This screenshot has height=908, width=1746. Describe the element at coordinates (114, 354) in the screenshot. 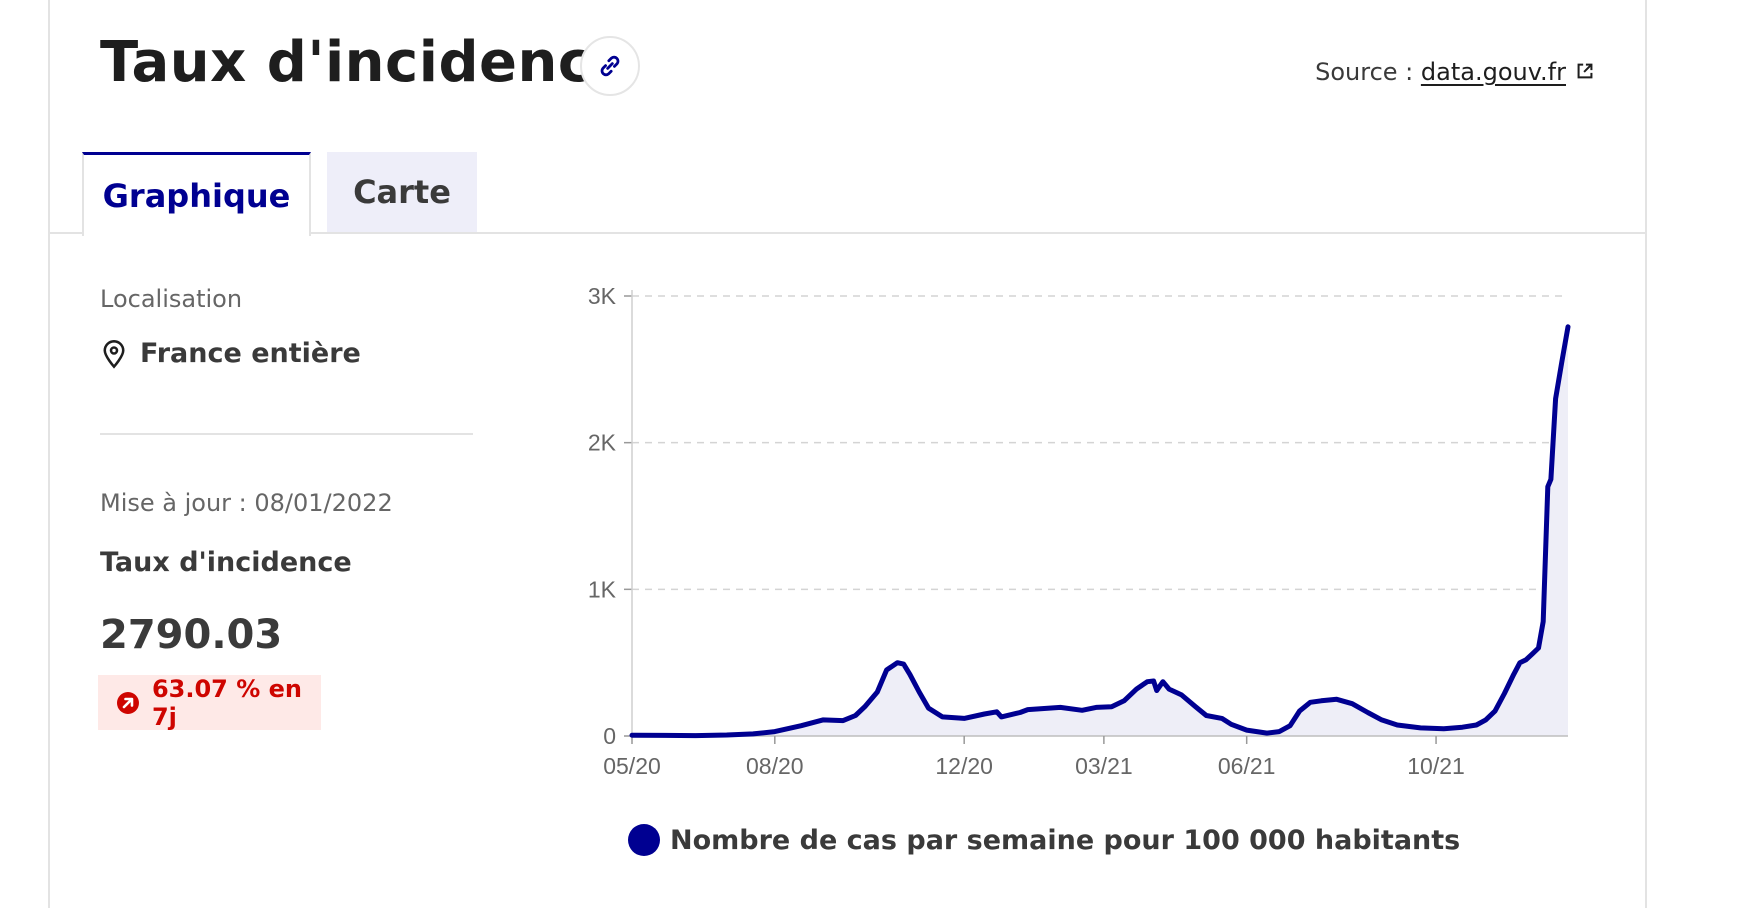

I see `map-pin-icon` at that location.